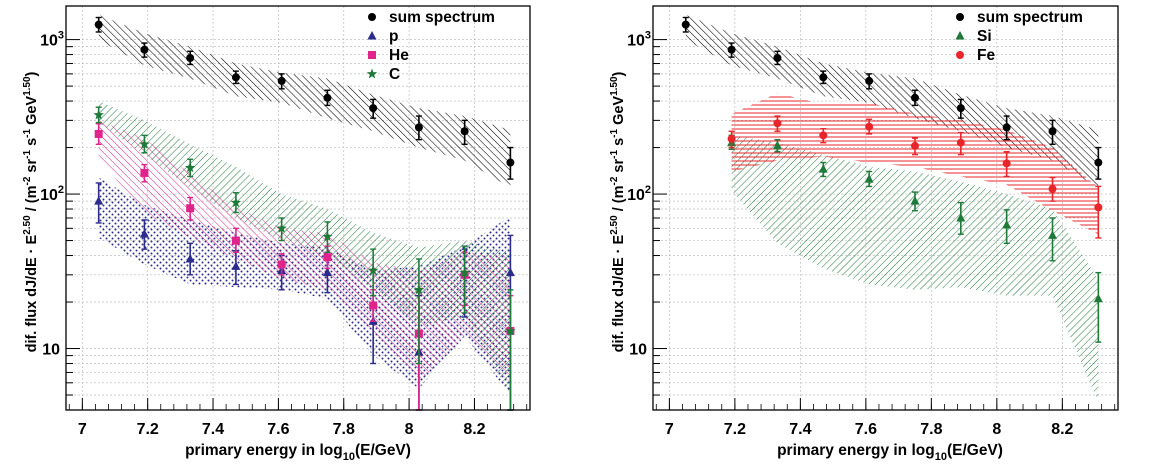 Image resolution: width=1157 pixels, height=465 pixels. Describe the element at coordinates (442, 17) in the screenshot. I see `legend-label-sum: sum spectrum` at that location.